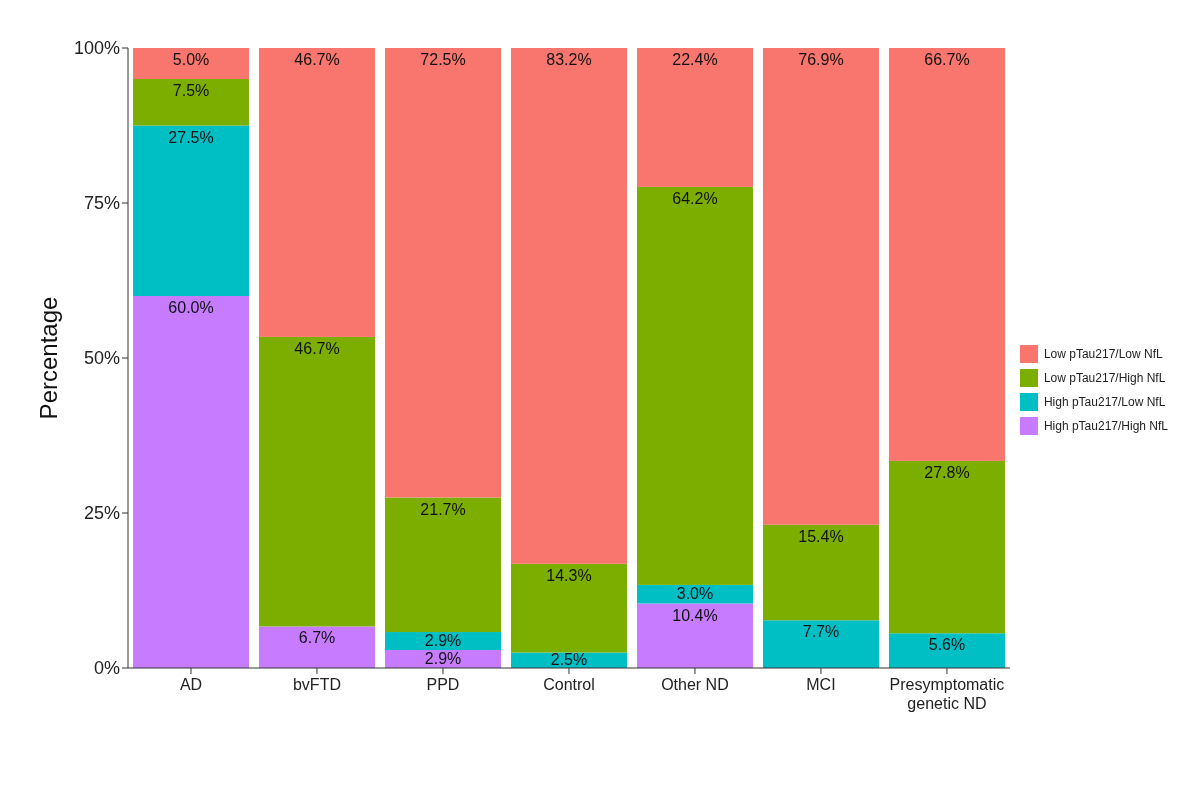  I want to click on data-label: 3.0%, so click(695, 594).